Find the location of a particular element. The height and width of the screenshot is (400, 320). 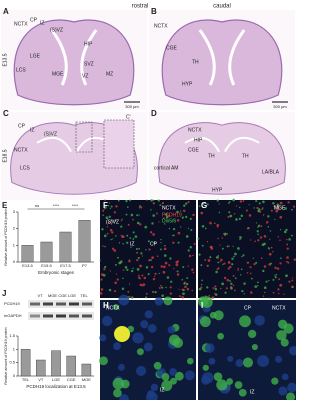

y-tick-label: 1 is located at coordinates (14, 244).